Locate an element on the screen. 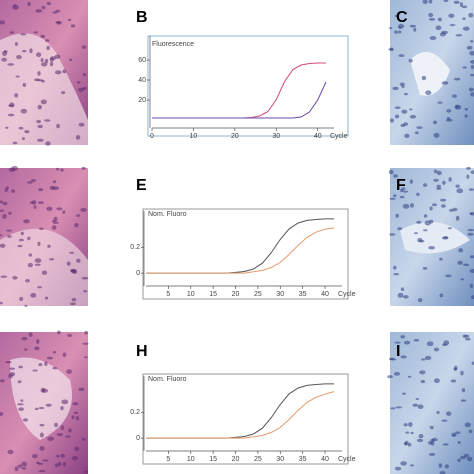 This screenshot has width=474, height=474. x-axis-label: Cycle is located at coordinates (347, 294).